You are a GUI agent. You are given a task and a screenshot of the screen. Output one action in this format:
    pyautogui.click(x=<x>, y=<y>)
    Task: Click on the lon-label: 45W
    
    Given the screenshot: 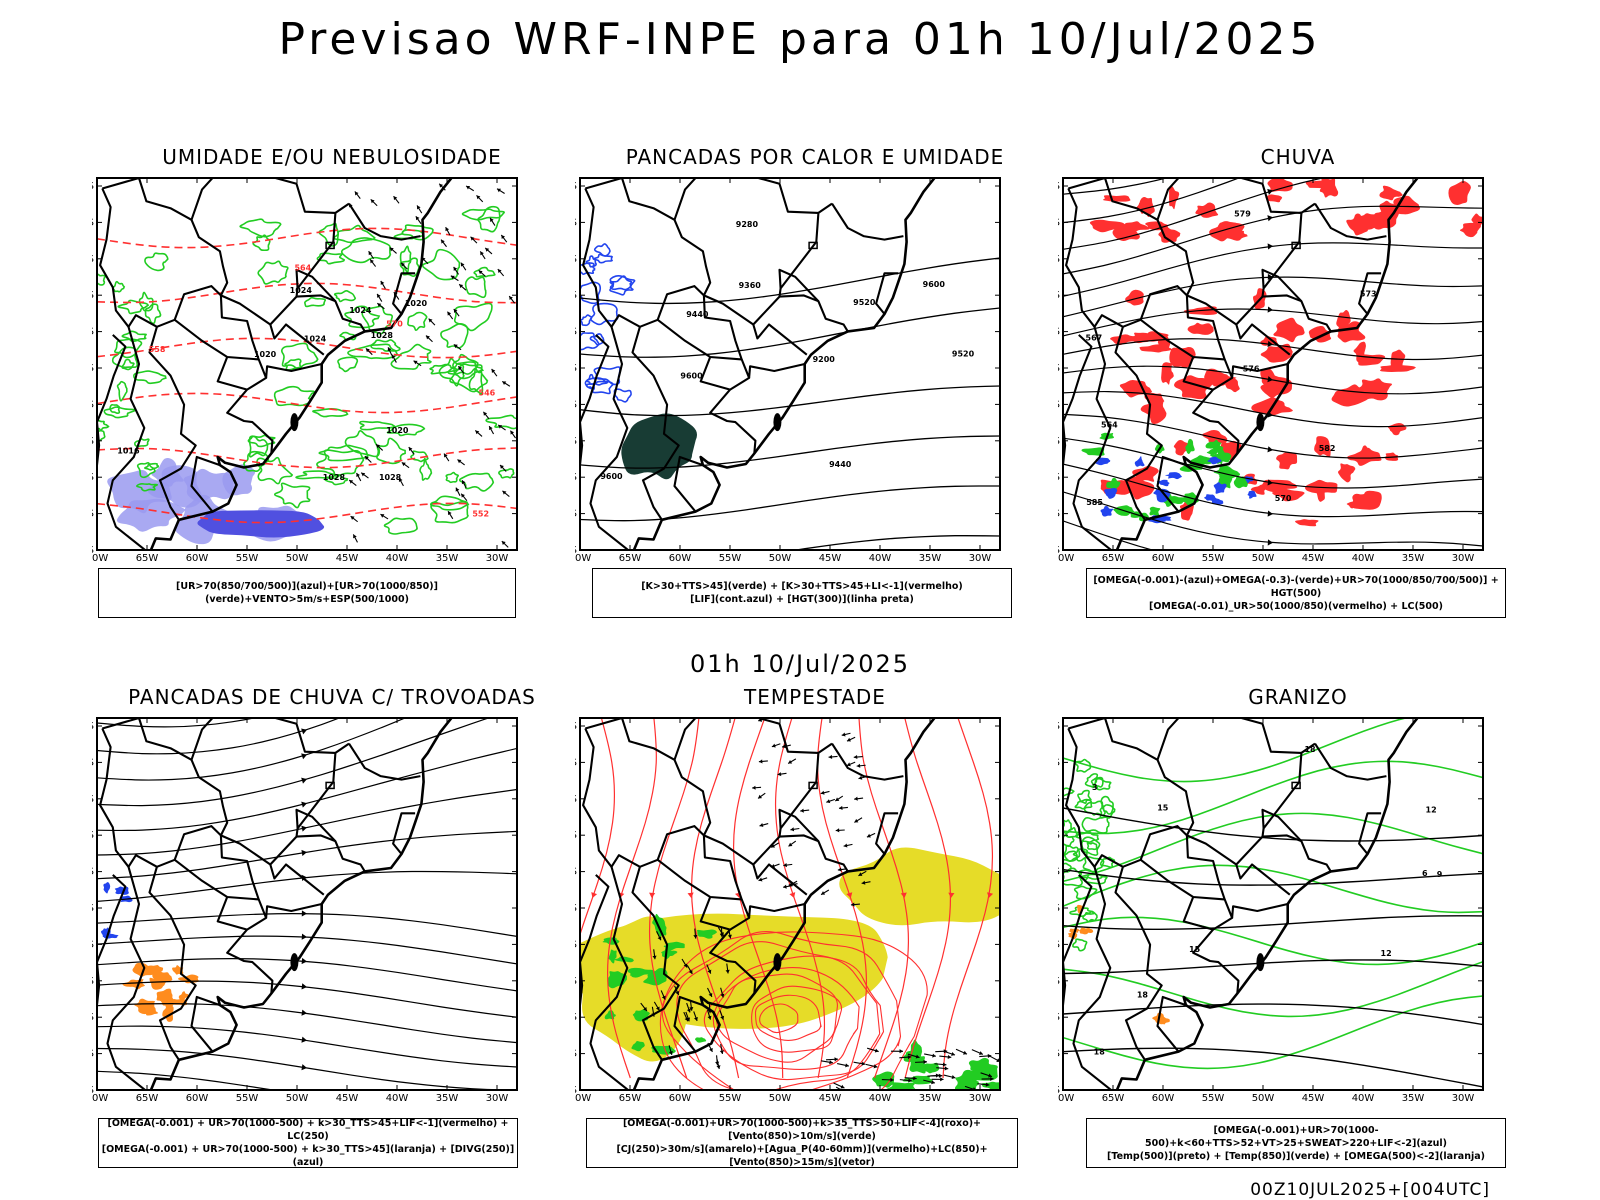 What is the action you would take?
    pyautogui.click(x=347, y=1098)
    